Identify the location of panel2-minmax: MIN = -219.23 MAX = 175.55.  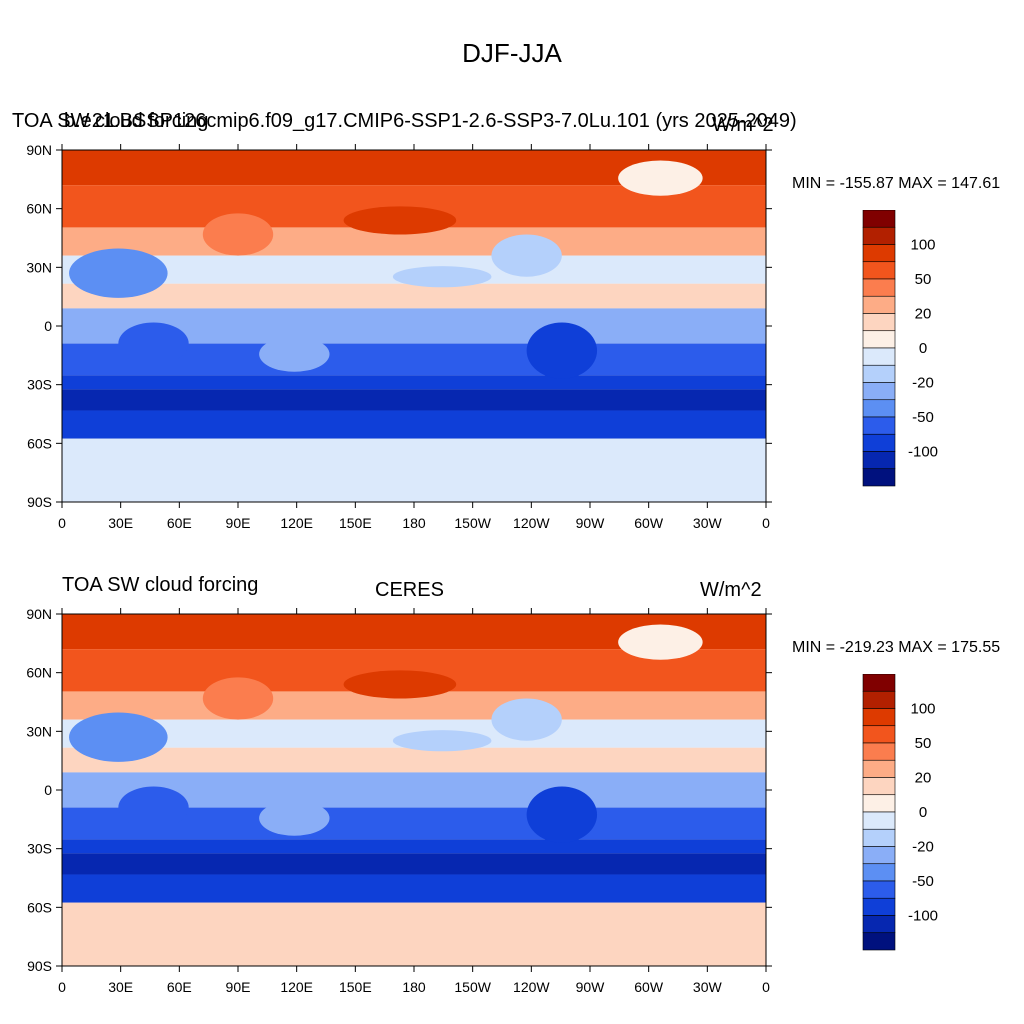
(896, 647).